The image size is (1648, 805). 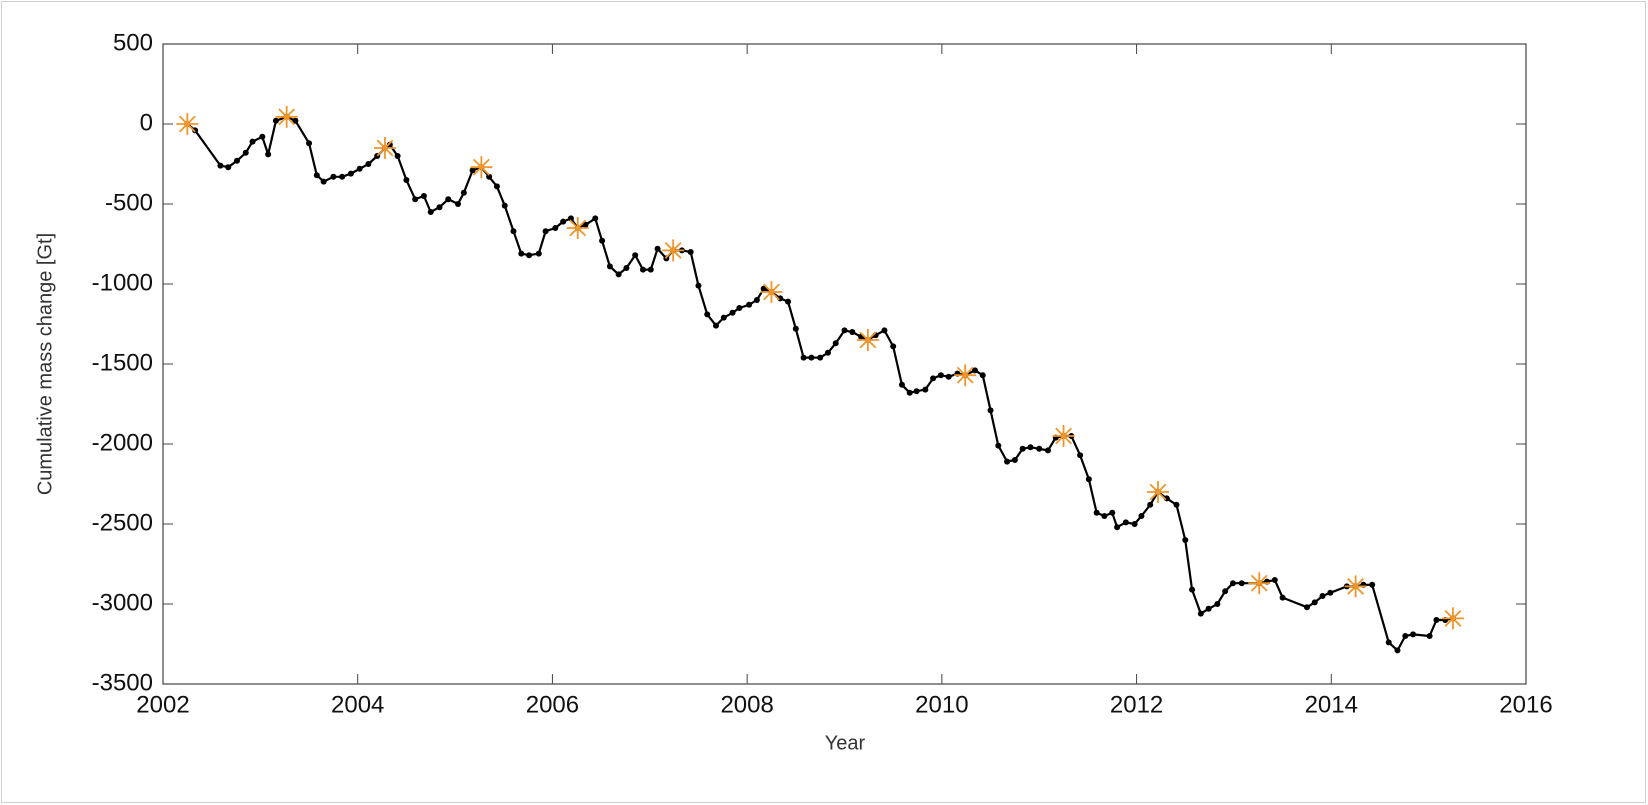 What do you see at coordinates (845, 743) in the screenshot?
I see `x-axis-label: Year` at bounding box center [845, 743].